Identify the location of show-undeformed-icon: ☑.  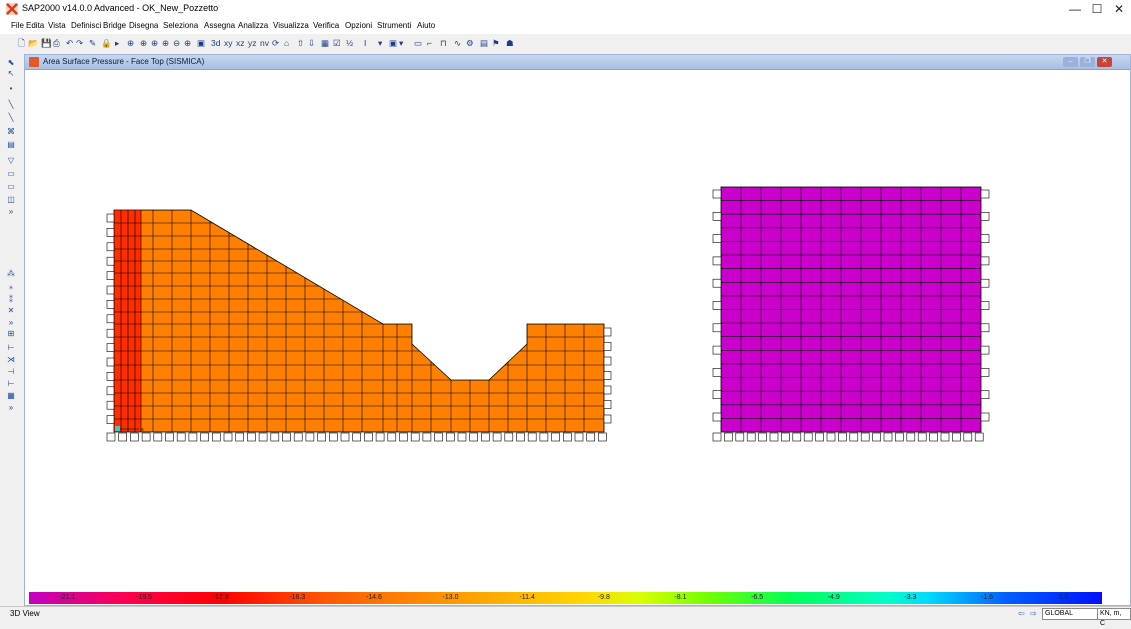
(337, 43).